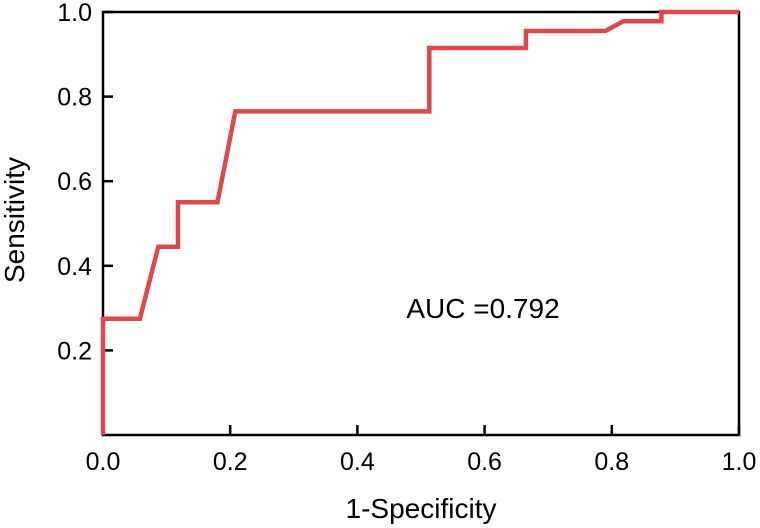 The height and width of the screenshot is (528, 760). What do you see at coordinates (74, 13) in the screenshot?
I see `y-tick-label: 1.0` at bounding box center [74, 13].